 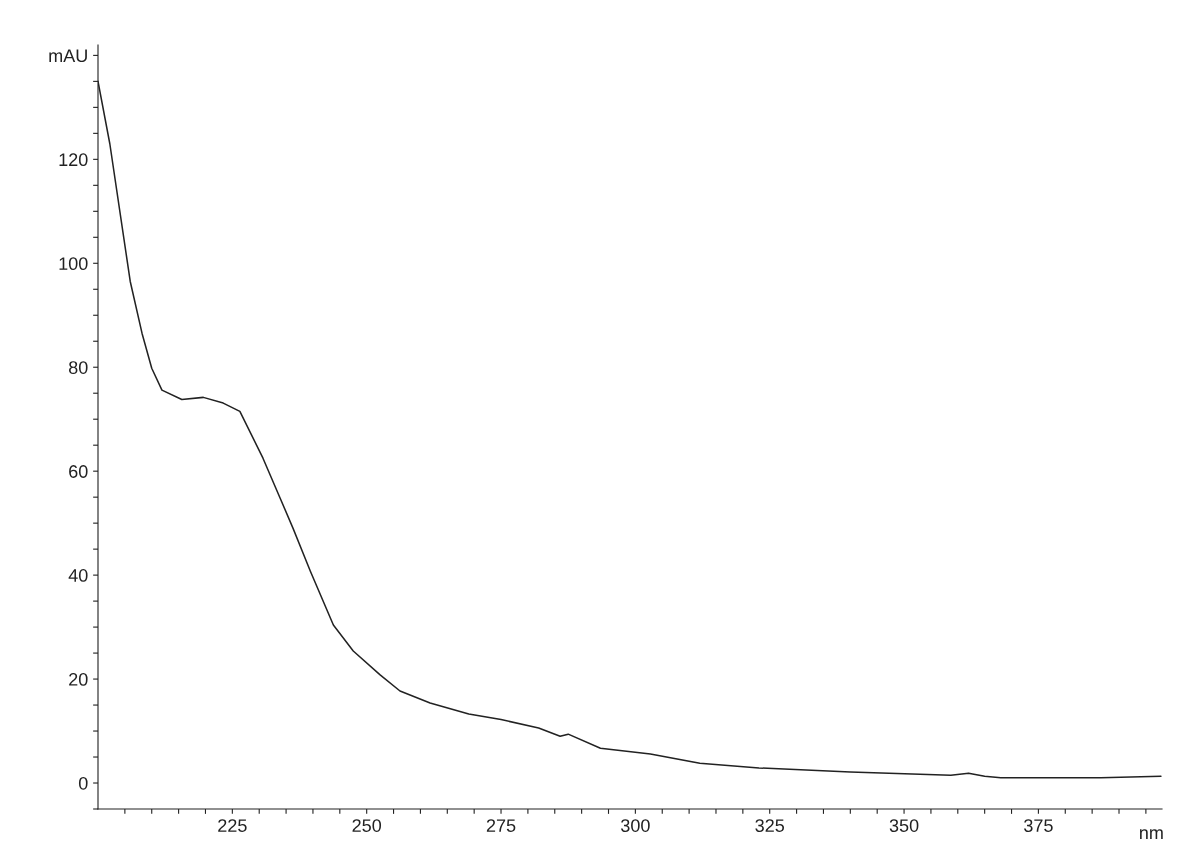 What do you see at coordinates (68, 56) in the screenshot?
I see `y-tick-label: mAU` at bounding box center [68, 56].